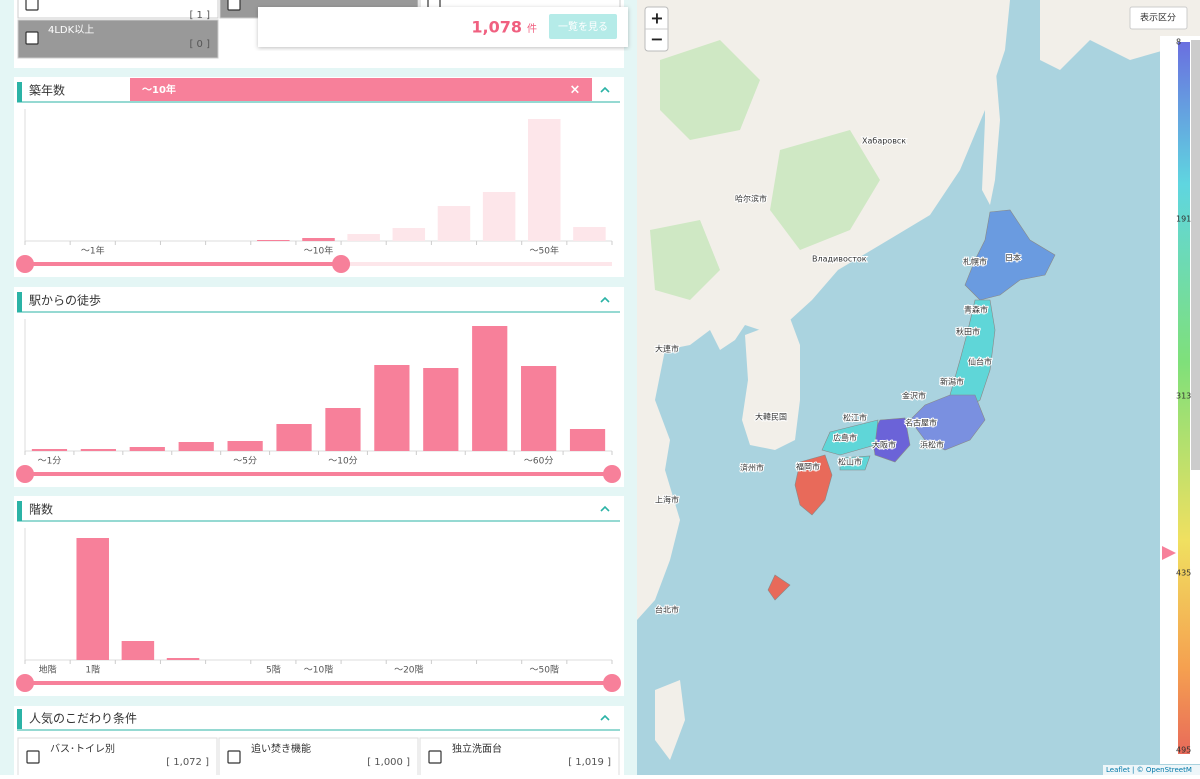 The width and height of the screenshot is (1200, 779). What do you see at coordinates (1013, 258) in the screenshot?
I see `map-label: 日本` at bounding box center [1013, 258].